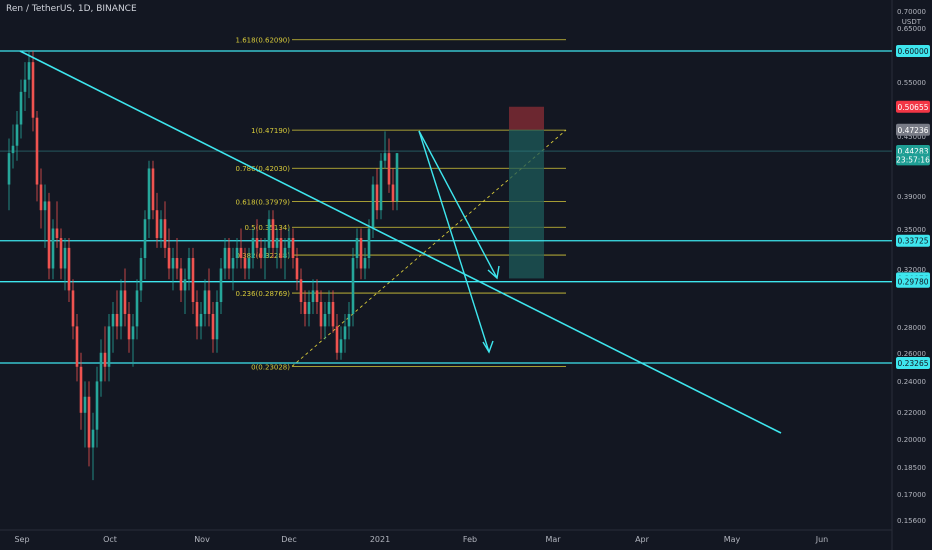 This screenshot has width=932, height=550. What do you see at coordinates (911, 270) in the screenshot?
I see `y-tick-label: 0.32000` at bounding box center [911, 270].